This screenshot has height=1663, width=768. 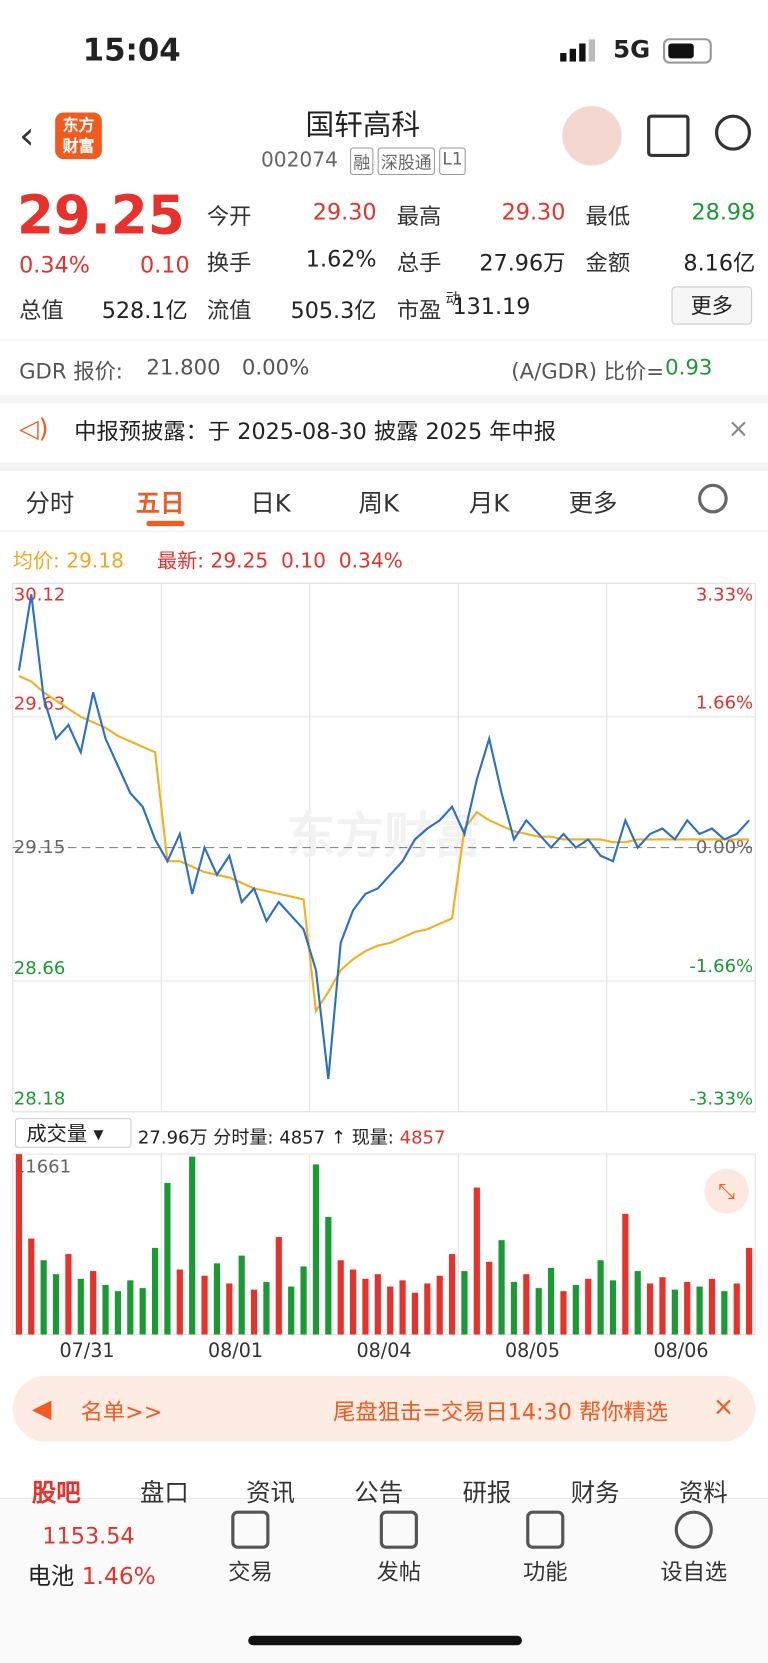 What do you see at coordinates (92, 1574) in the screenshot?
I see `sector: 电池 1.46%` at bounding box center [92, 1574].